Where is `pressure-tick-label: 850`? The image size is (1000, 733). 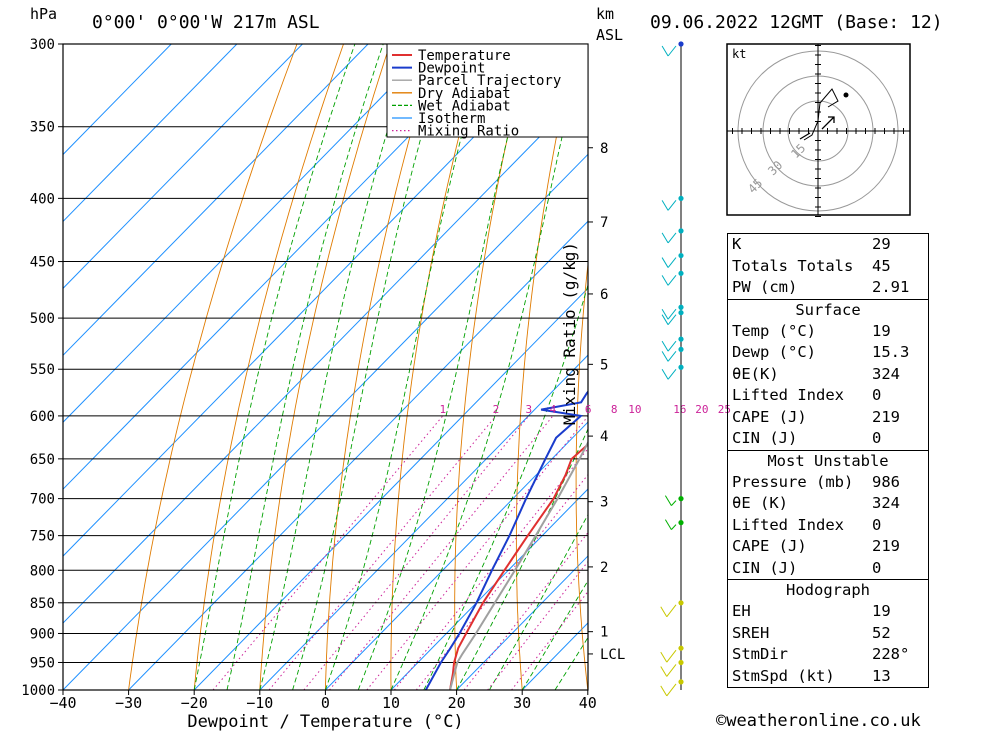
pressure-tick-label: 850 is located at coordinates (42, 604).